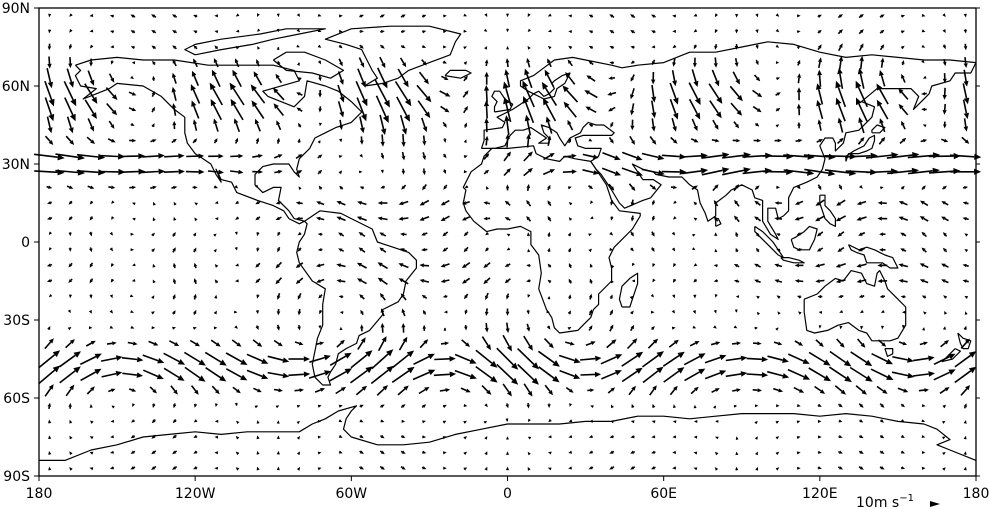 The image size is (989, 509). Describe the element at coordinates (16, 165) in the screenshot. I see `y-tick-label: 30N` at that location.